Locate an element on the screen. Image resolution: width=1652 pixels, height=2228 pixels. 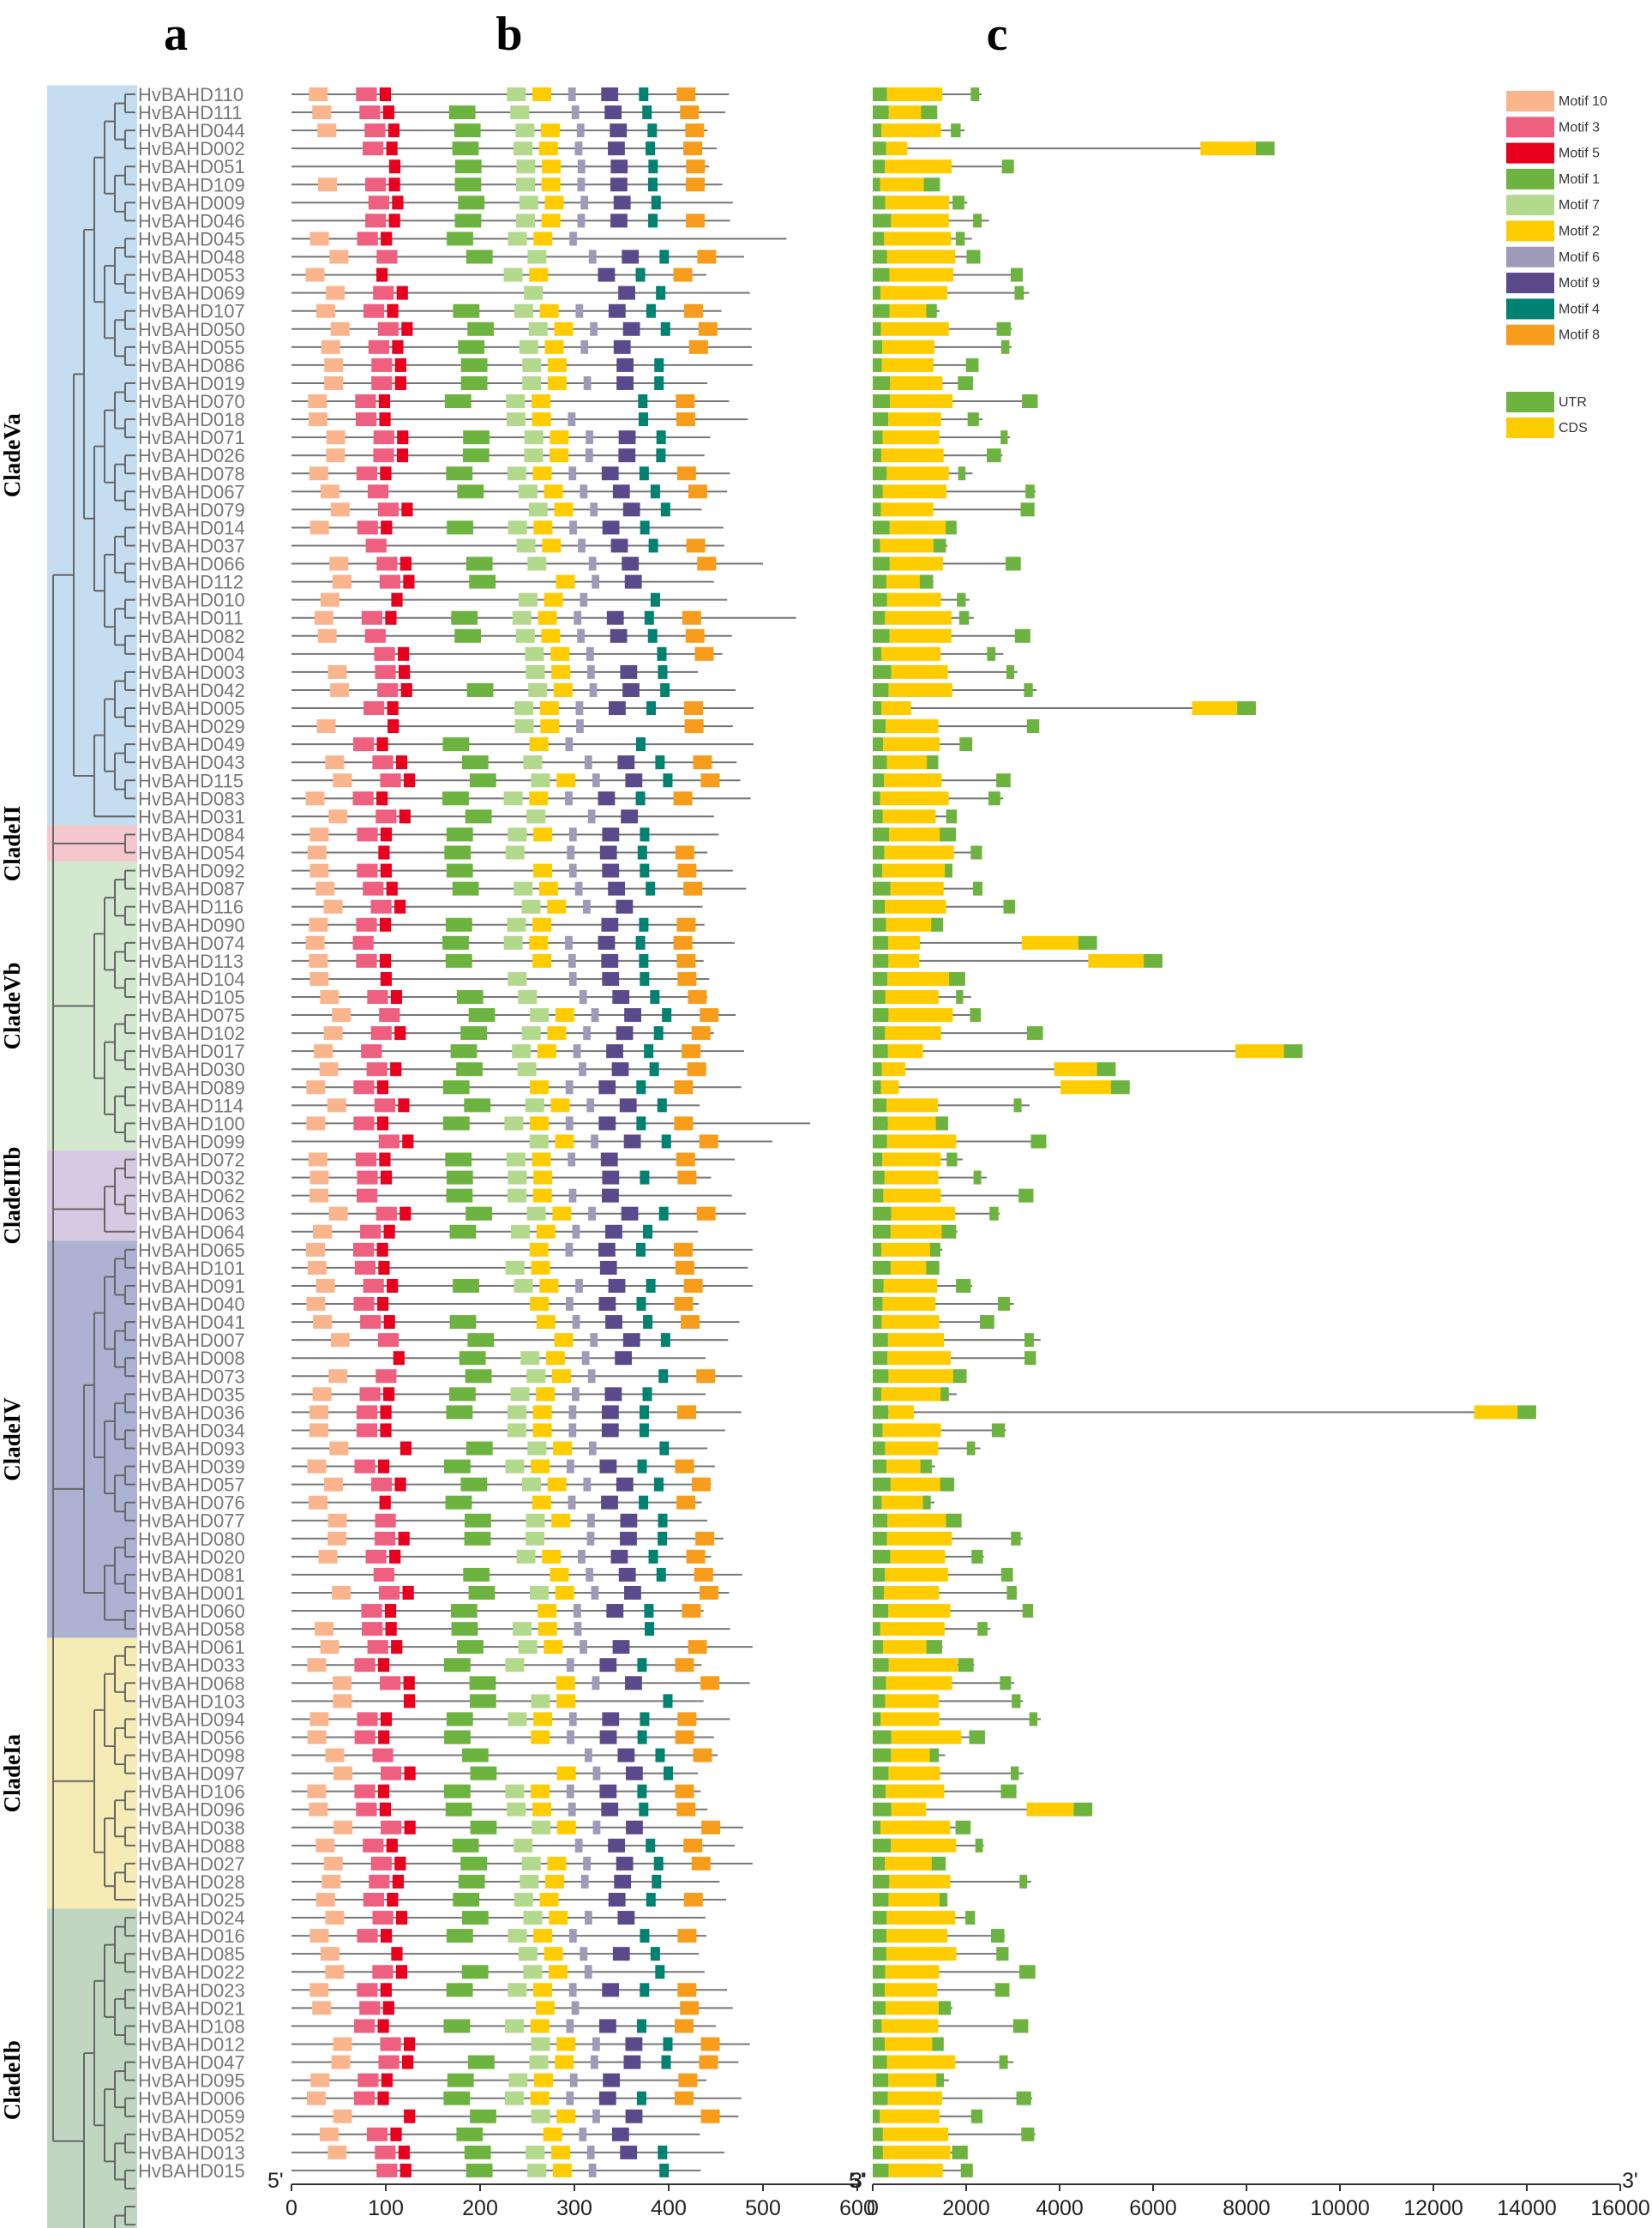
legend-label: Motif 6 is located at coordinates (1579, 257).